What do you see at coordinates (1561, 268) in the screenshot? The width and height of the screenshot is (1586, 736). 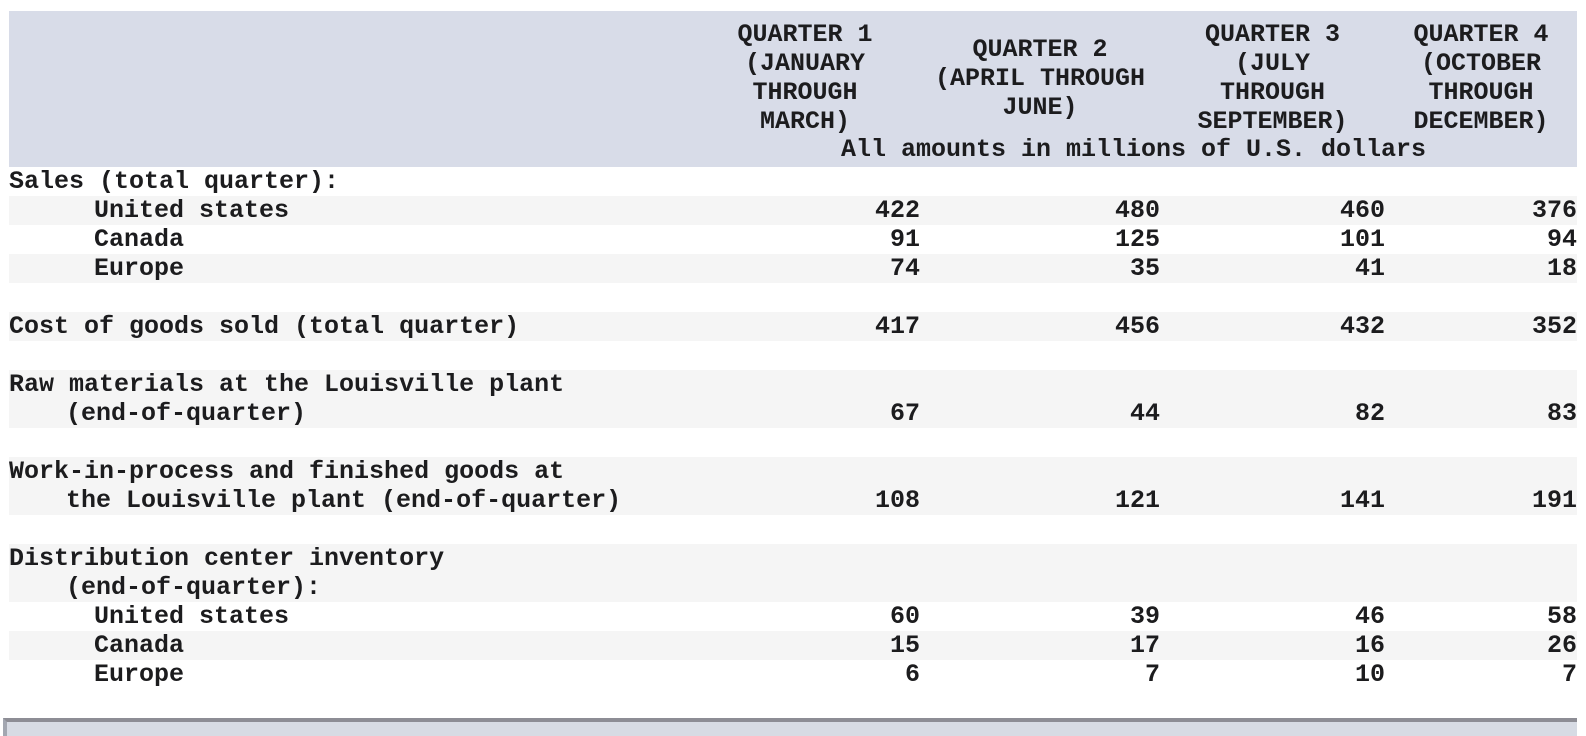 I see `cell-value-q4: 18` at bounding box center [1561, 268].